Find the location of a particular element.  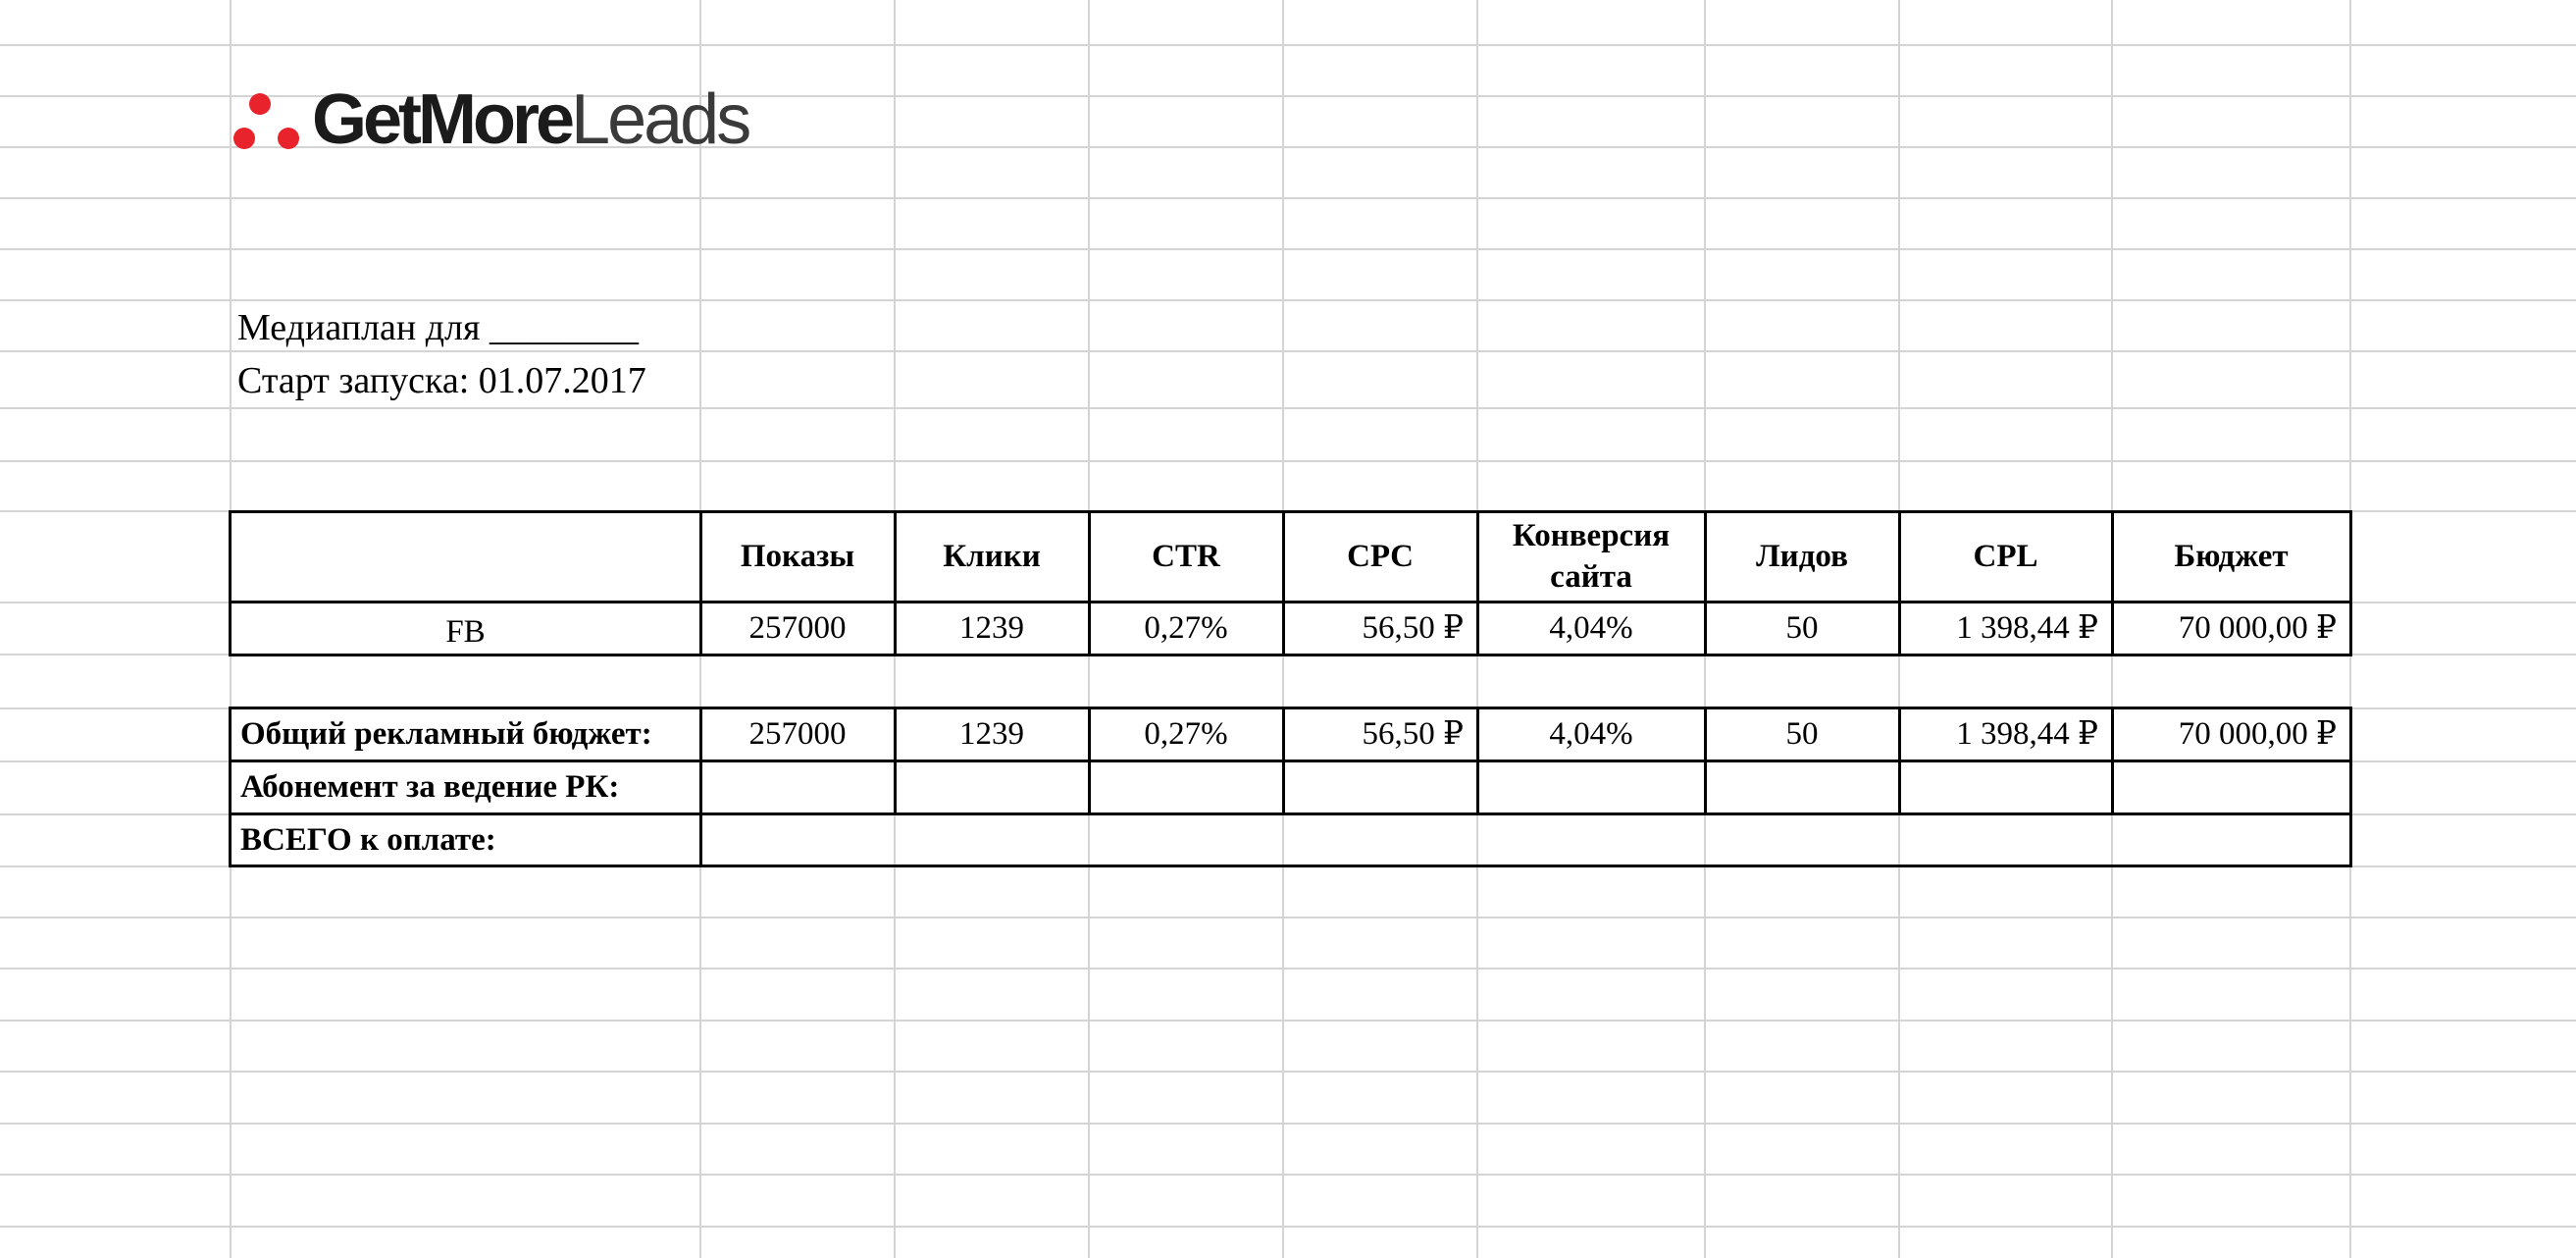

grand-total-value is located at coordinates (1525, 840).